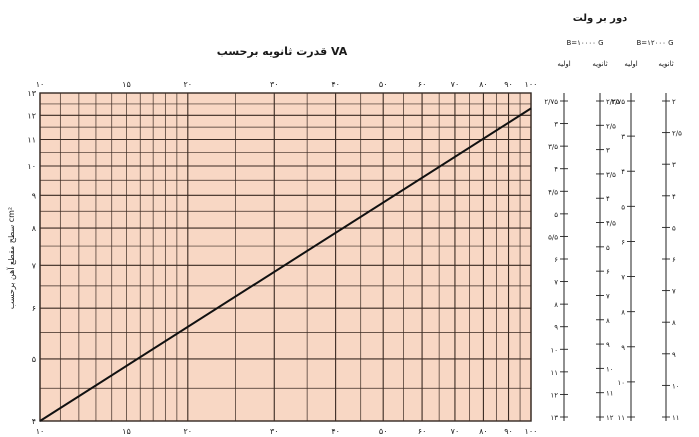  I want to click on x-tick-label-bottom: ۱۰, so click(40, 431).